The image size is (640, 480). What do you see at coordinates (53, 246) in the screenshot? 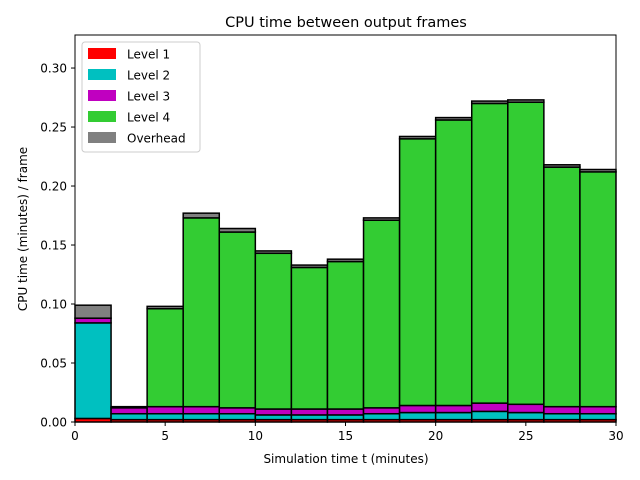
I see `y-tick-label: 0.15` at bounding box center [53, 246].